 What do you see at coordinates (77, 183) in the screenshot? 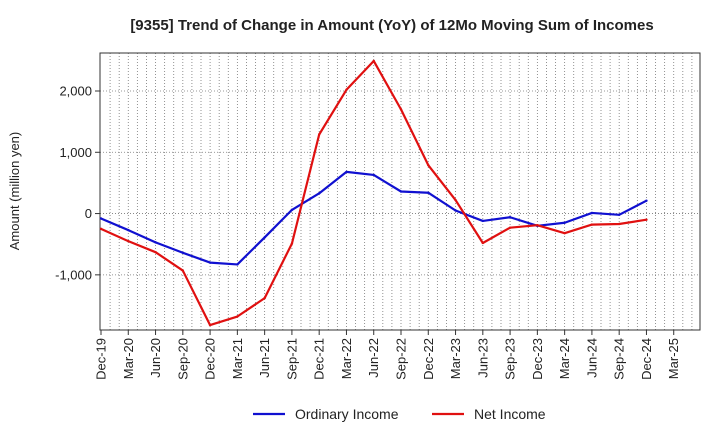
I see `y-axis: -1,000 0 1,000 2,000` at bounding box center [77, 183].